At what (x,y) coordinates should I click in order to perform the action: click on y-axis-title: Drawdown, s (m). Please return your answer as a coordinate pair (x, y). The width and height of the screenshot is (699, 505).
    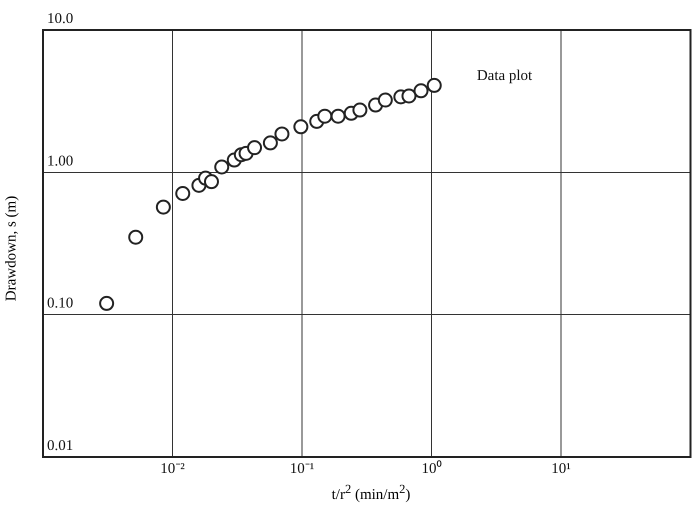
    Looking at the image, I should click on (12, 249).